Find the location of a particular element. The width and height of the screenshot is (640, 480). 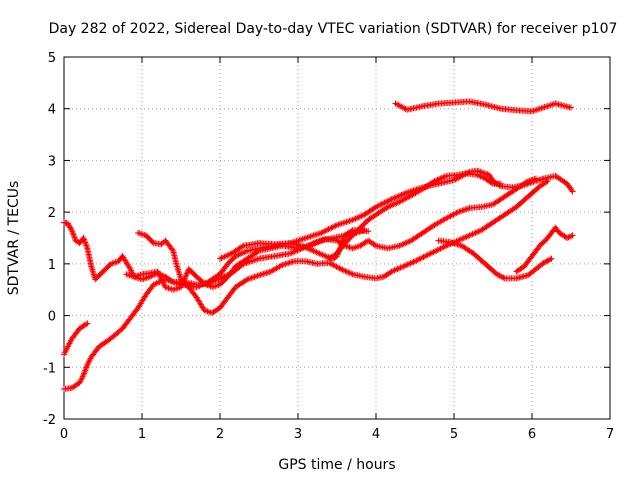

y-tick-labels: -2 -1 0 1 2 3 4 5 is located at coordinates (49, 239).